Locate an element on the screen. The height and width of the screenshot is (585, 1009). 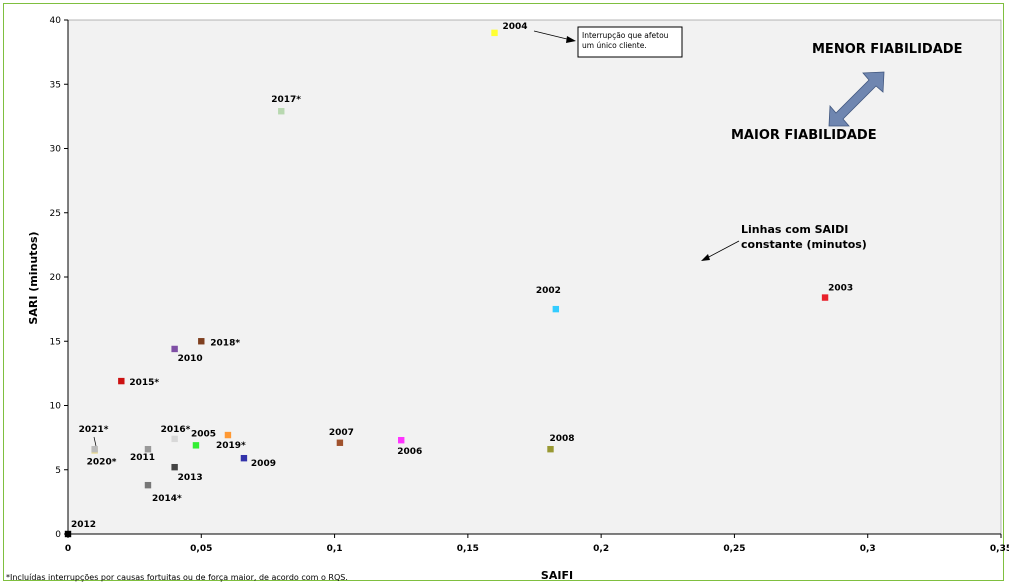
x-tick-label: 0,15 is located at coordinates (468, 549).